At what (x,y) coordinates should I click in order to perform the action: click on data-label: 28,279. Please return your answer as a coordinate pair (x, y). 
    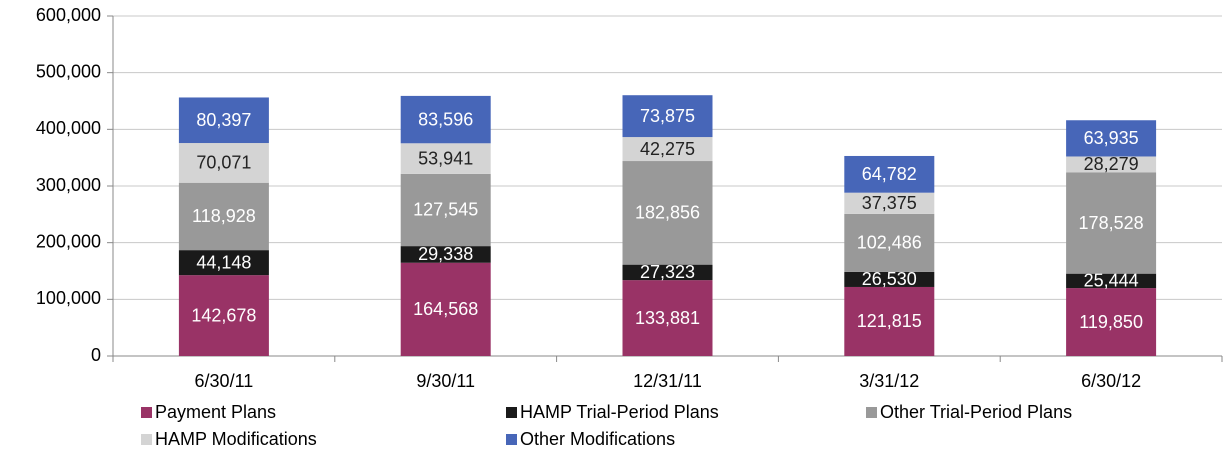
    Looking at the image, I should click on (1111, 164).